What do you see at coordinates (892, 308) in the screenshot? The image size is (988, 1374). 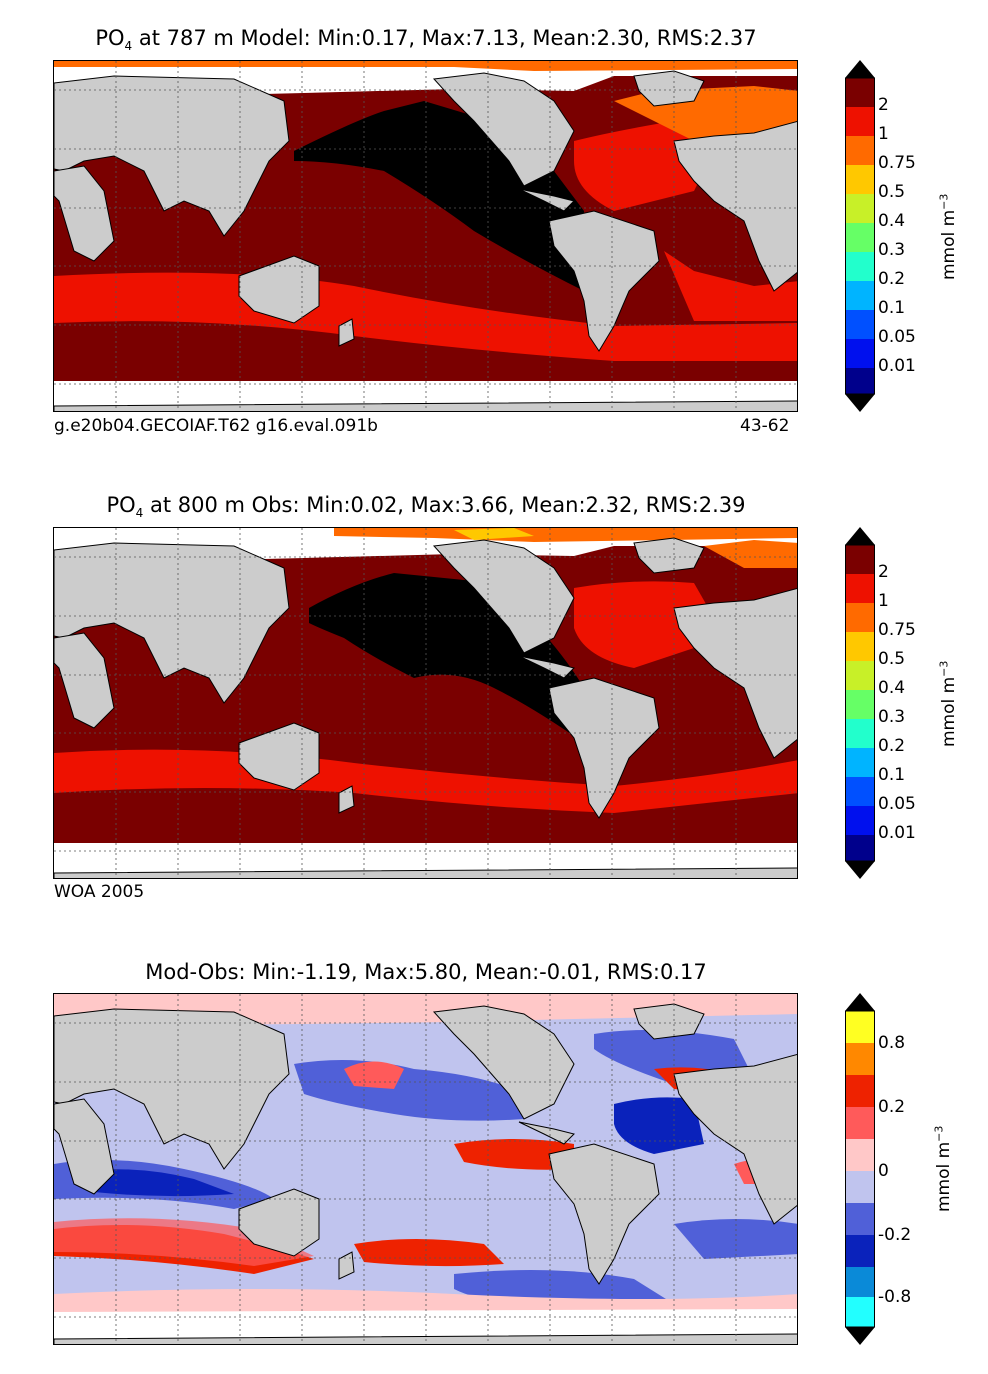 I see `panel1-colorbar-tick: 0.1` at bounding box center [892, 308].